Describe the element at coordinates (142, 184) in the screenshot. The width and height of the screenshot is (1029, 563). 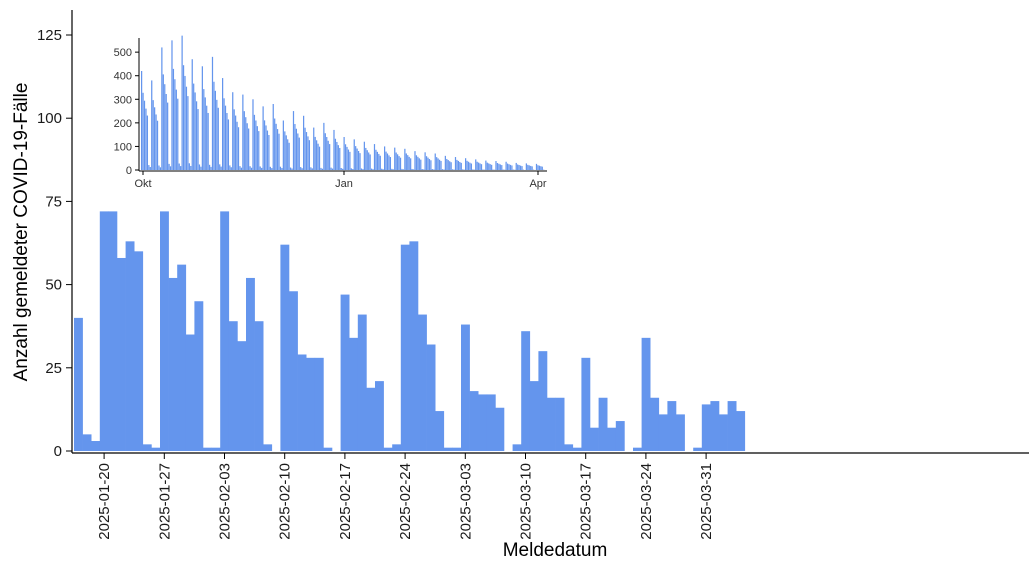
I see `inset-x-tick-label: Okt` at that location.